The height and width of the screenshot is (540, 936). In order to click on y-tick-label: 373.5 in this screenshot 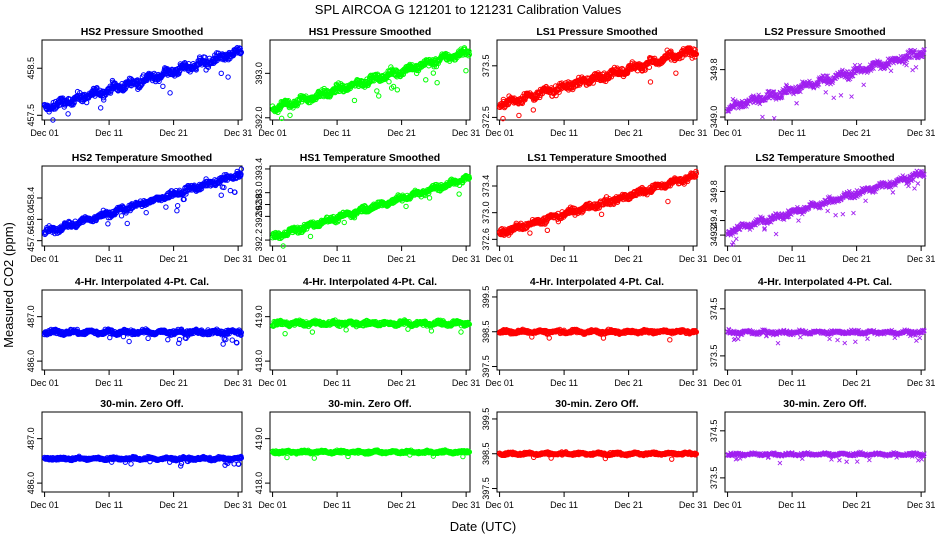, I will do `click(486, 66)`.